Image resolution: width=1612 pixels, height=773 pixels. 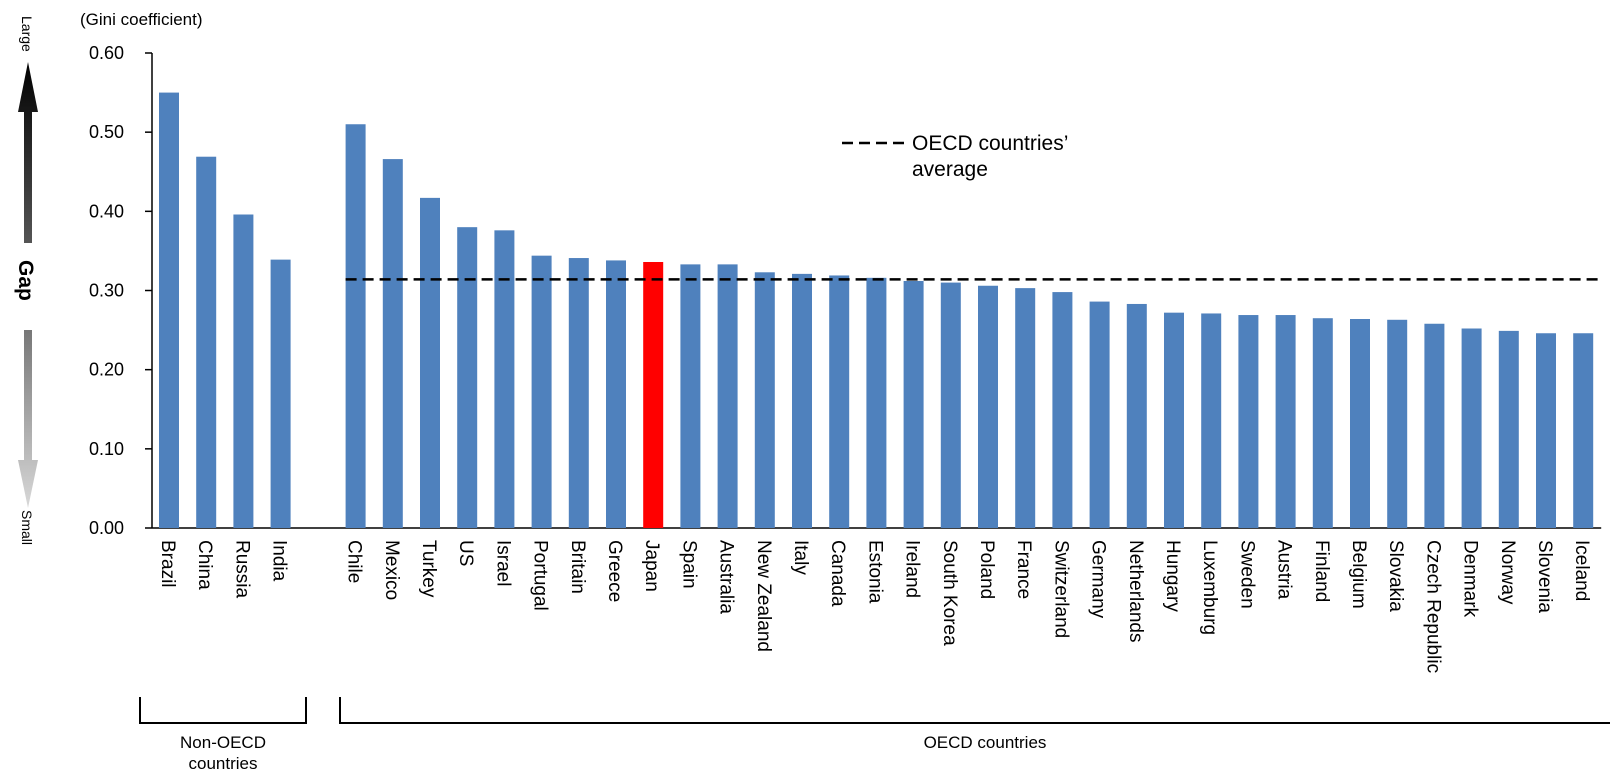 I want to click on category-label: Italy, so click(x=800, y=557).